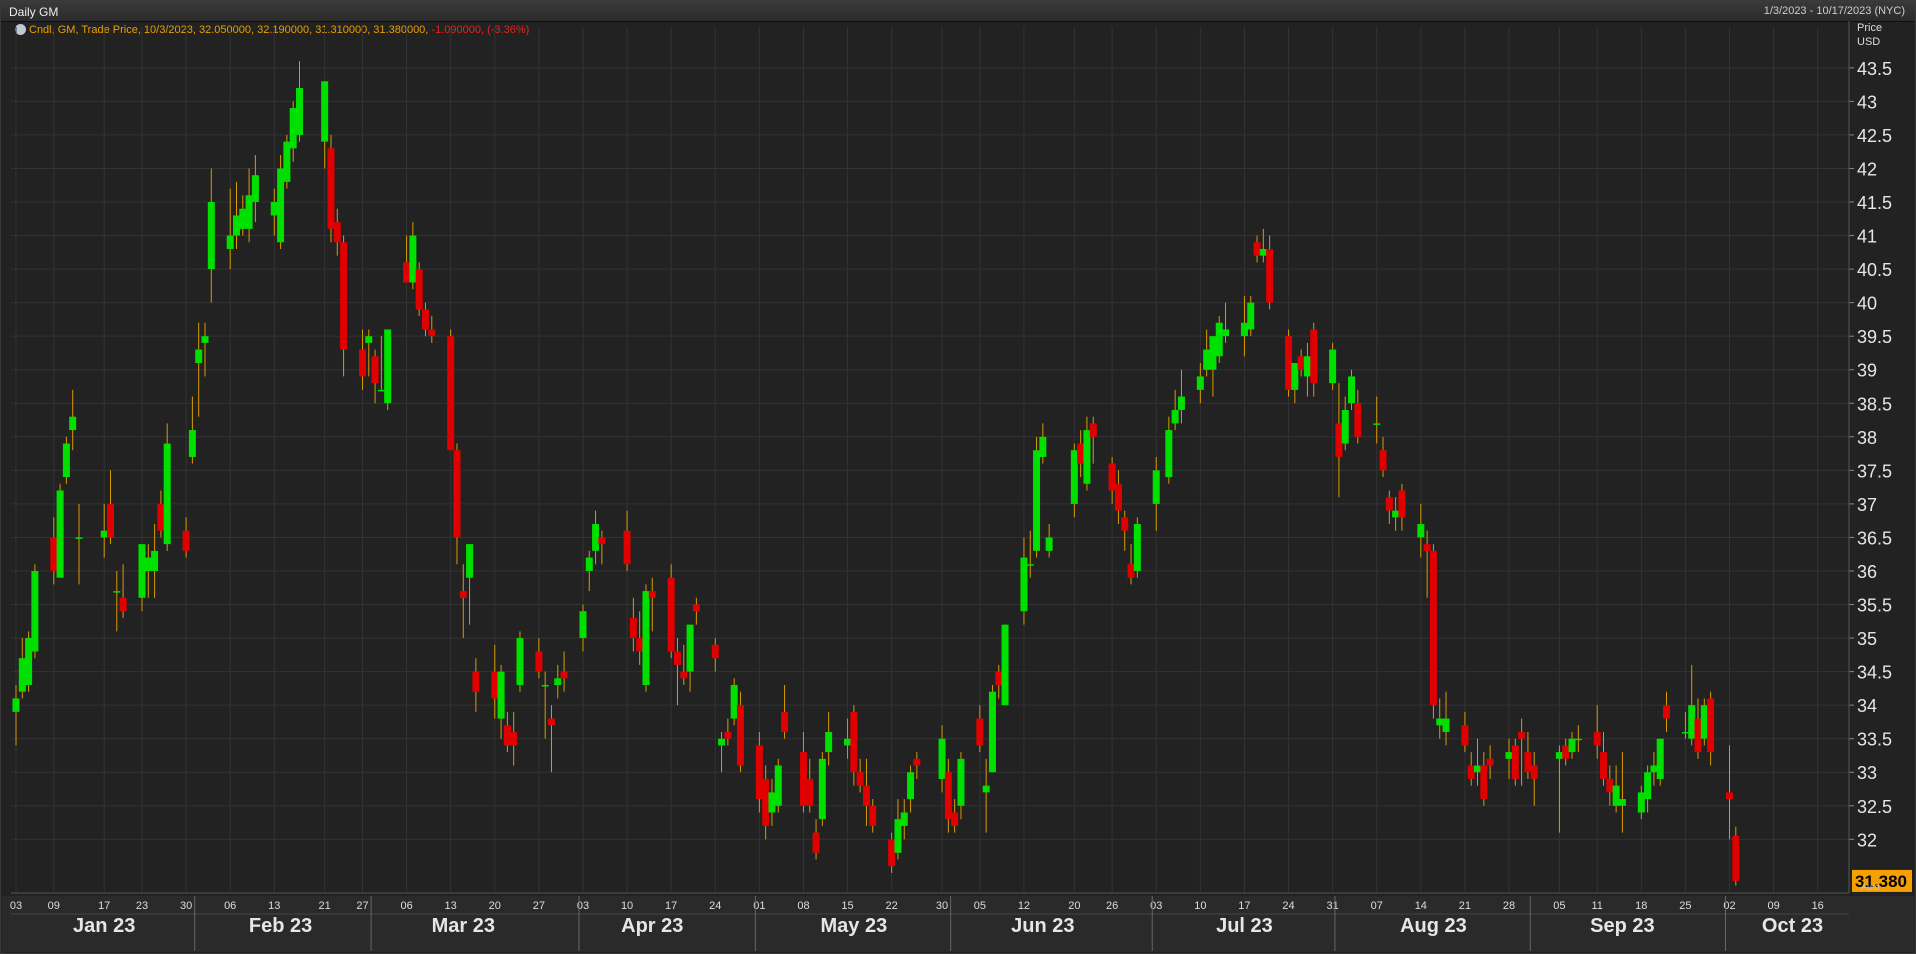  What do you see at coordinates (1870, 887) in the screenshot?
I see `auto-scale-toggle: Auto` at bounding box center [1870, 887].